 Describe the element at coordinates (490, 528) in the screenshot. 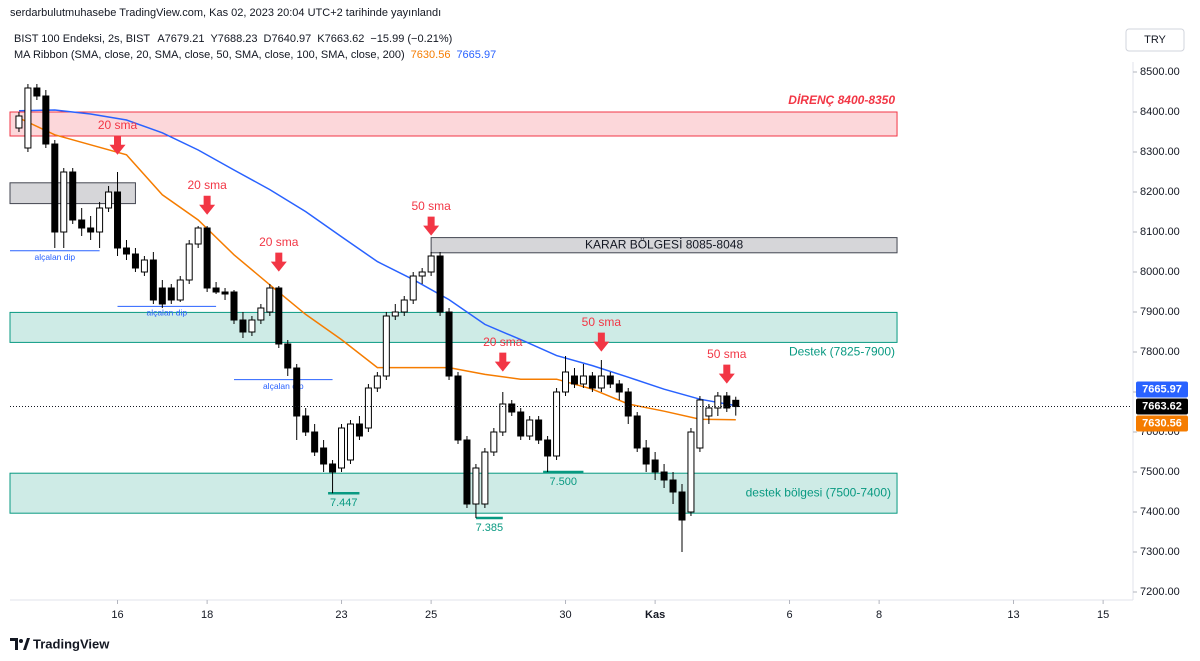

I see `level-label: 7.385` at that location.